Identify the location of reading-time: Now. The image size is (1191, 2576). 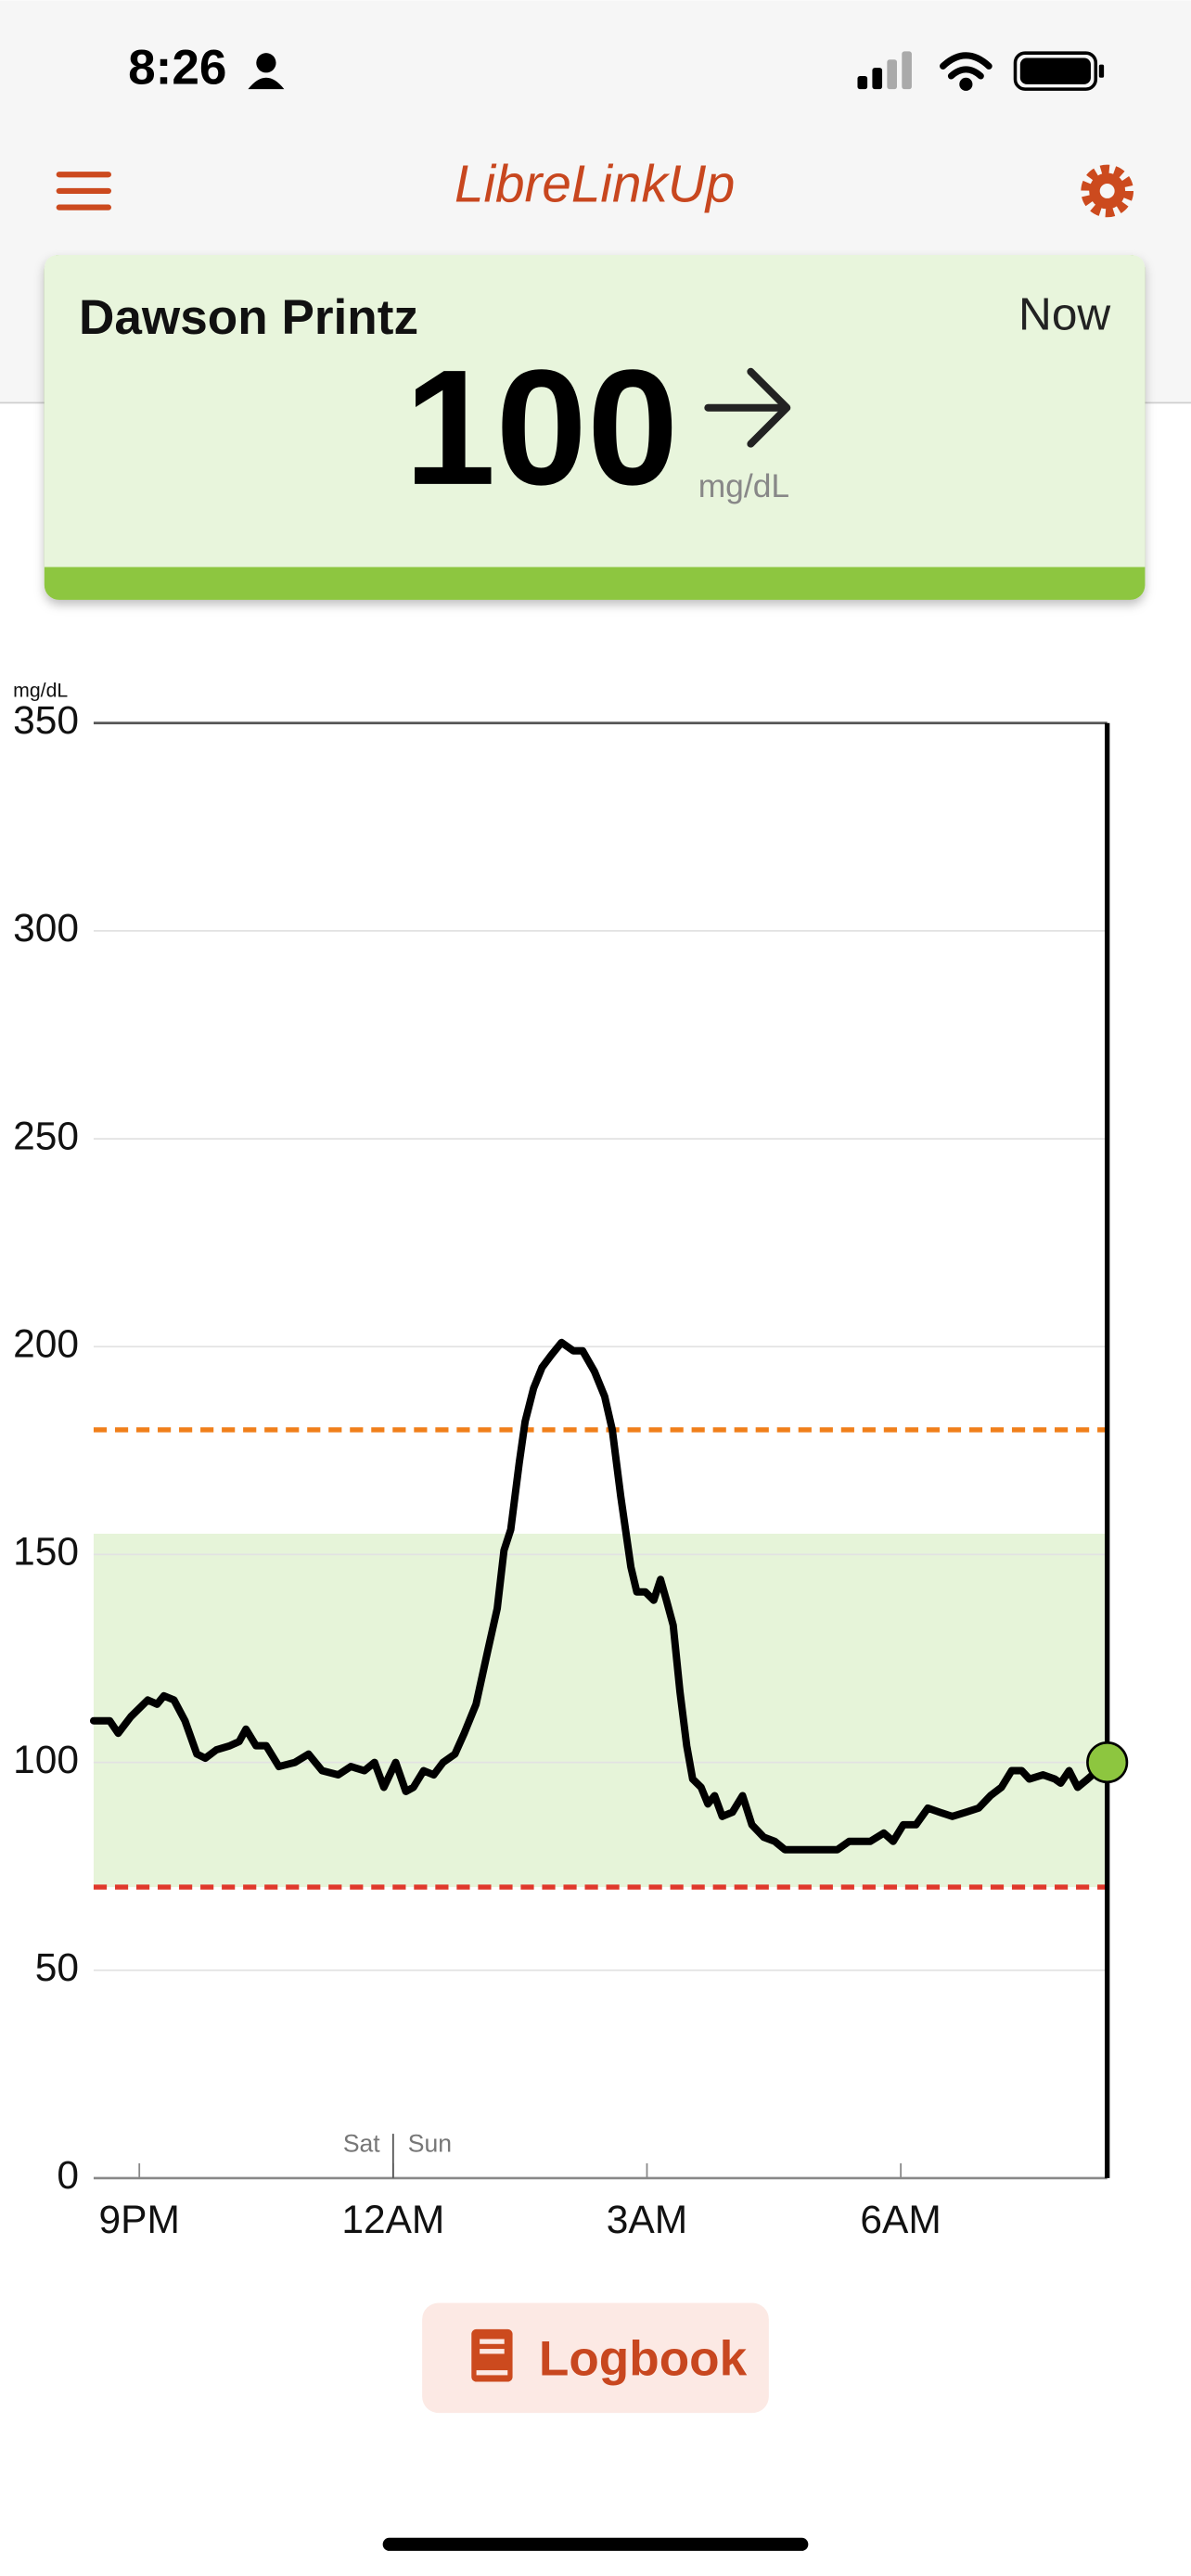
(1064, 313).